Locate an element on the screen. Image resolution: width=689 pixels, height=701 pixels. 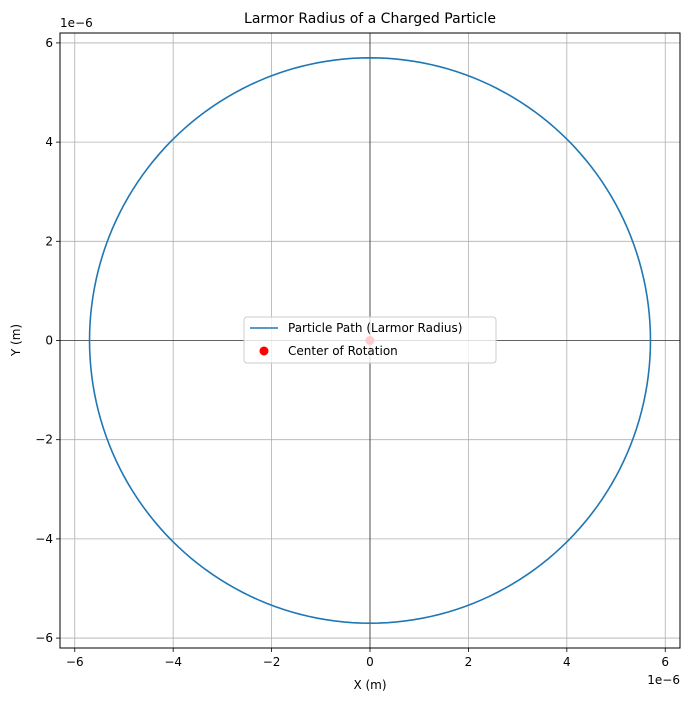
x-offset-text: 1e−6 is located at coordinates (663, 680).